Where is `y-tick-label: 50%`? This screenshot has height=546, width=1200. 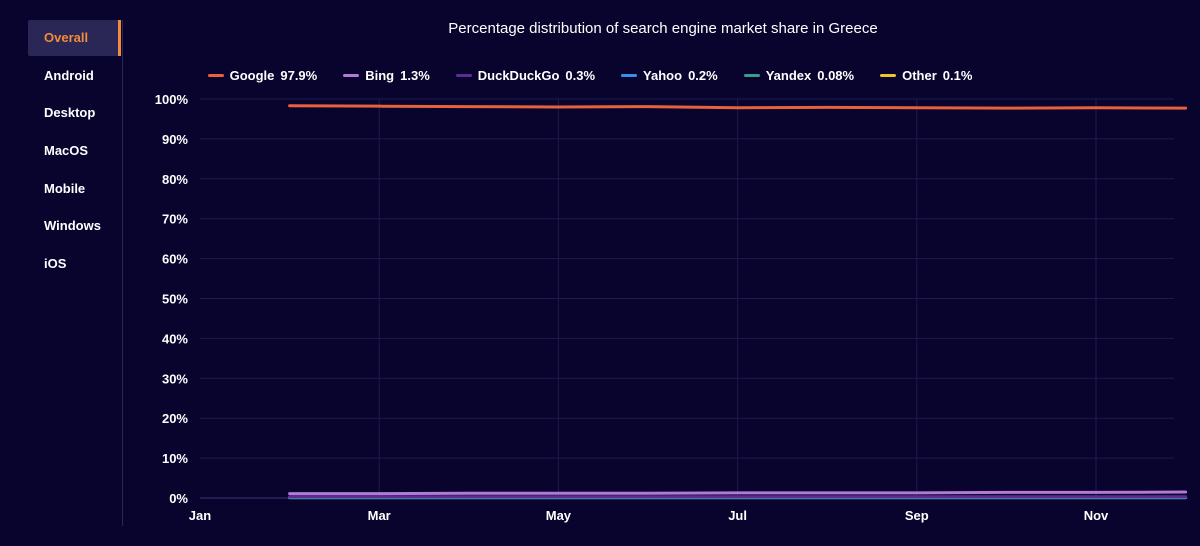 y-tick-label: 50% is located at coordinates (175, 299).